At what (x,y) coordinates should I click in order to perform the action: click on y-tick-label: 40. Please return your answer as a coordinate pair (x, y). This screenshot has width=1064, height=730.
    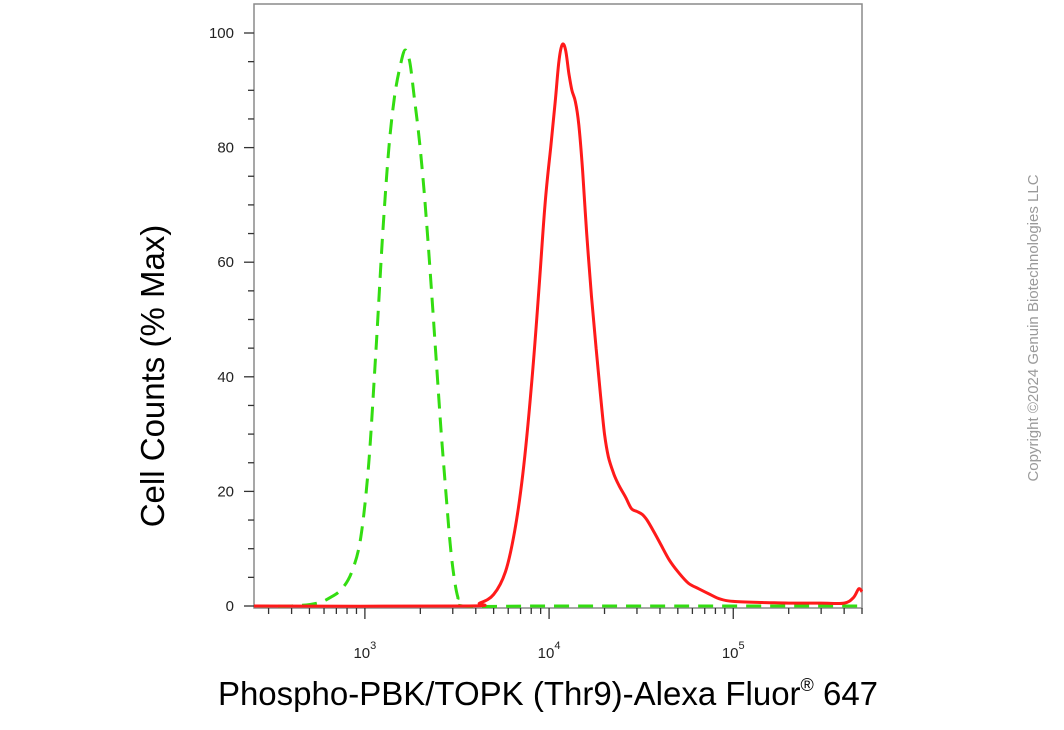
    Looking at the image, I should click on (225, 377).